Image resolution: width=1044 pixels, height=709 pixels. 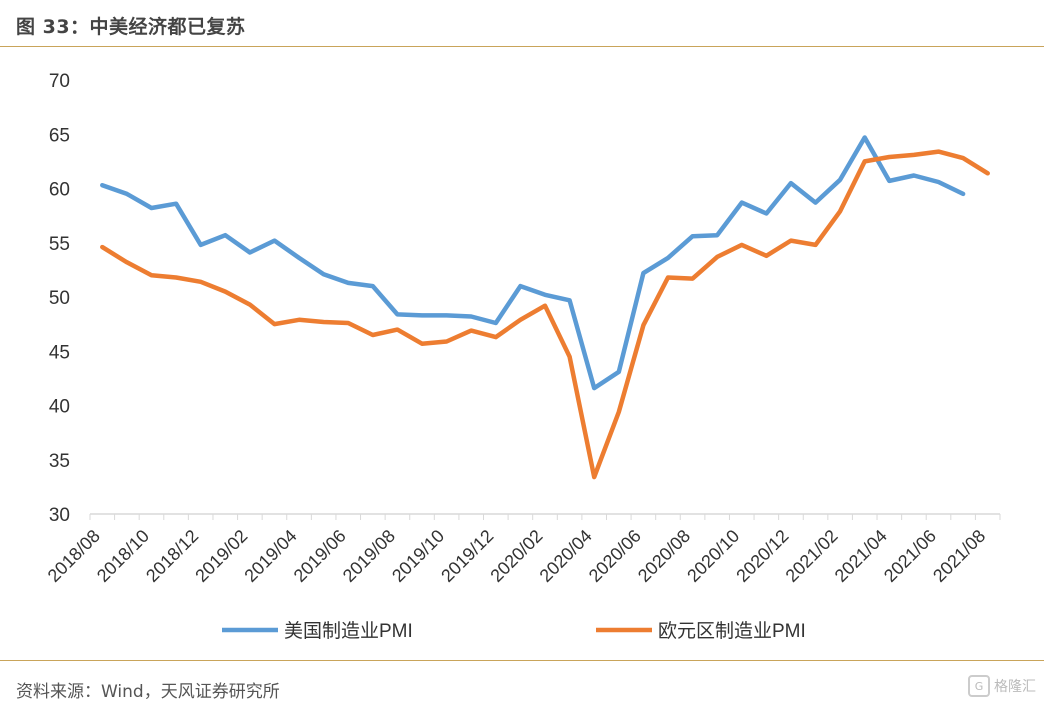 I want to click on x-tick-label: 2021/02, so click(x=812, y=556).